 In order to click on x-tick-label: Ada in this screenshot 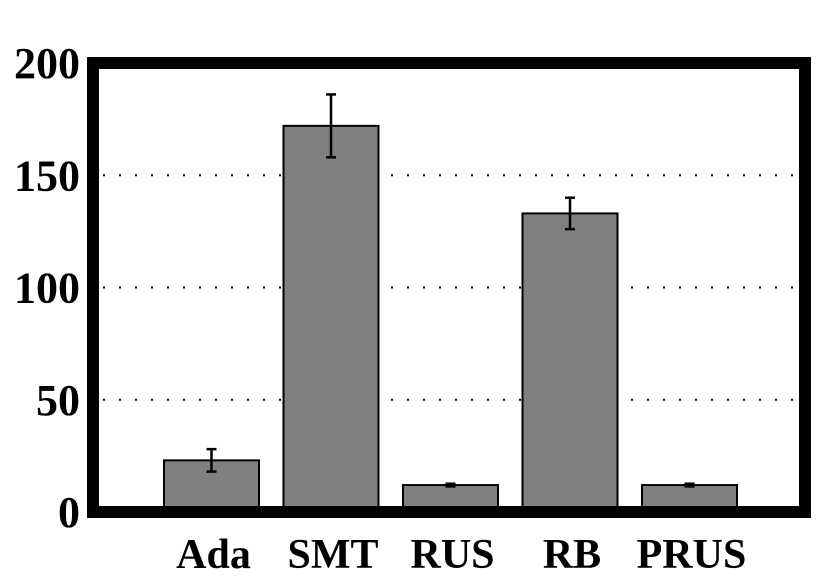, I will do `click(213, 555)`.